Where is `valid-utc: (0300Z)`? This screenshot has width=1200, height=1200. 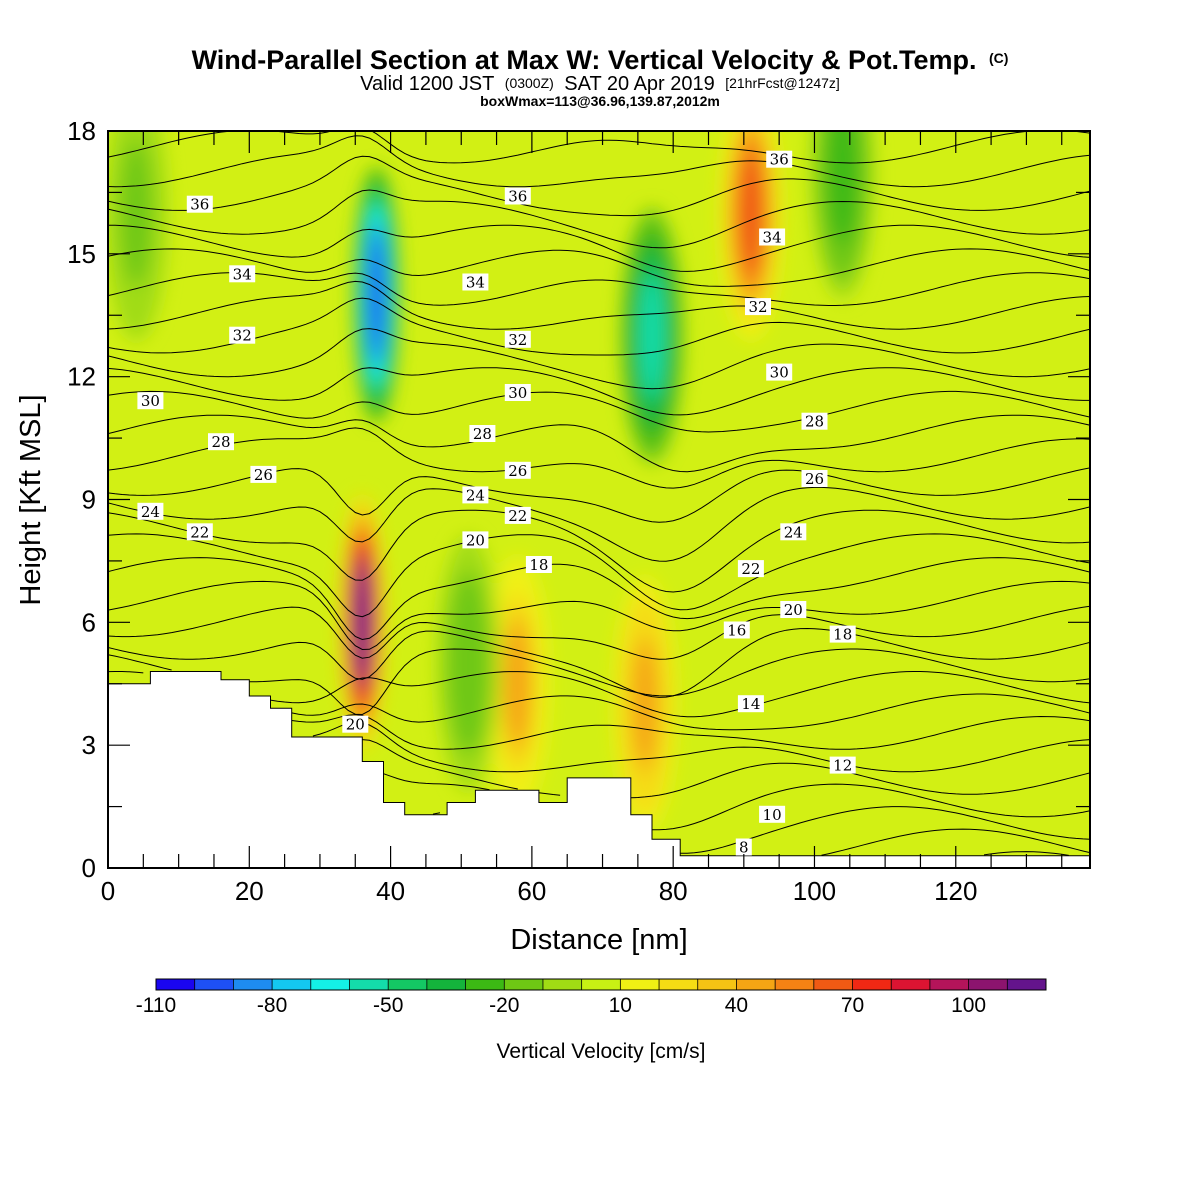
valid-utc: (0300Z) is located at coordinates (529, 83).